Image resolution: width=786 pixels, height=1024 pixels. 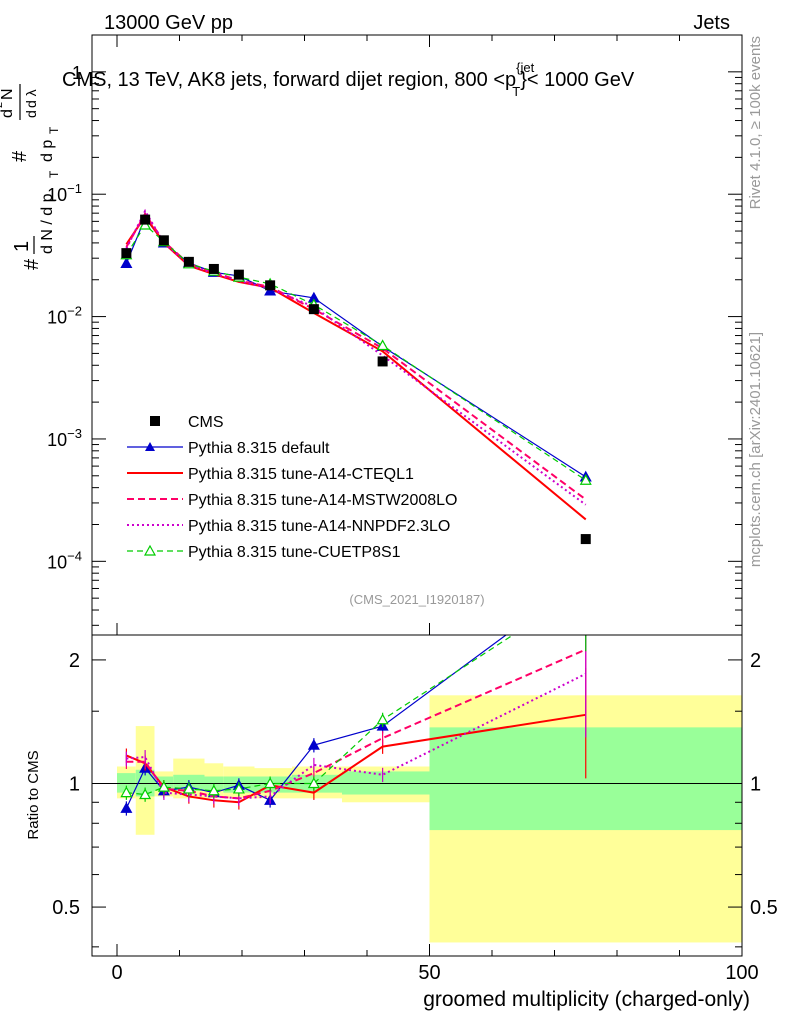 I want to click on y-tick-label-1: 10⁻³, so click(x=64, y=438).